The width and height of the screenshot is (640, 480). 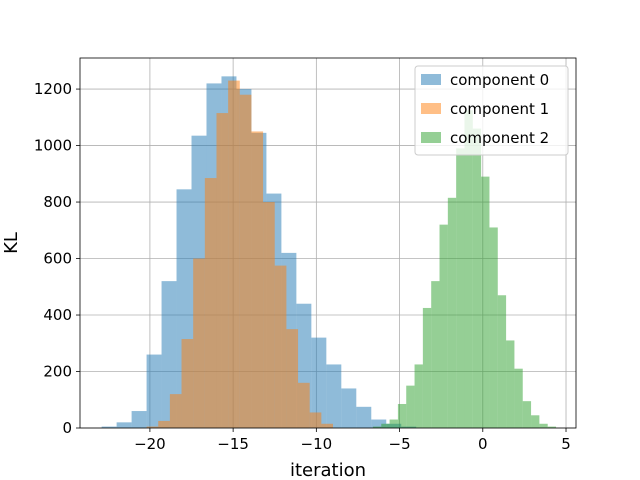 I want to click on legend: component 0 component 1 component 2, so click(x=491, y=110).